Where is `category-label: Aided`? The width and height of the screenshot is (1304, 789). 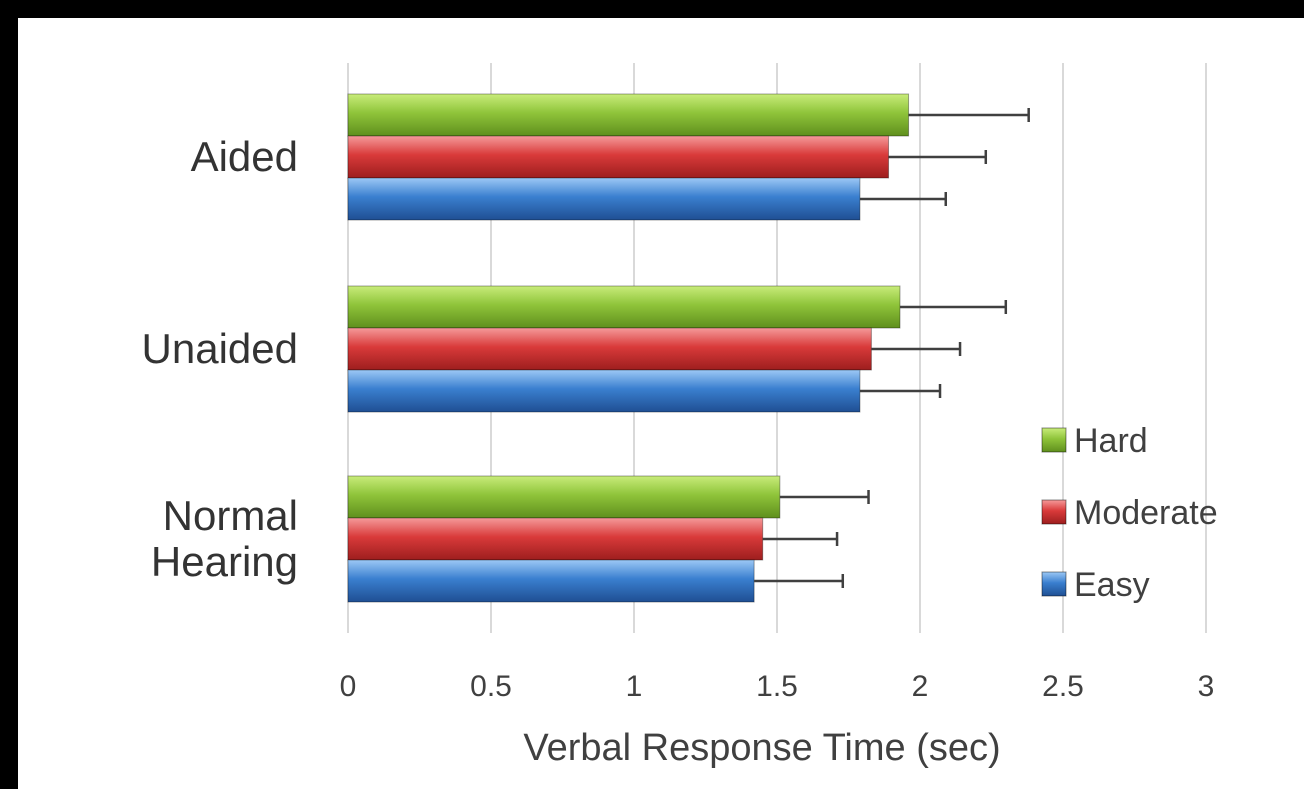
category-label: Aided is located at coordinates (244, 156).